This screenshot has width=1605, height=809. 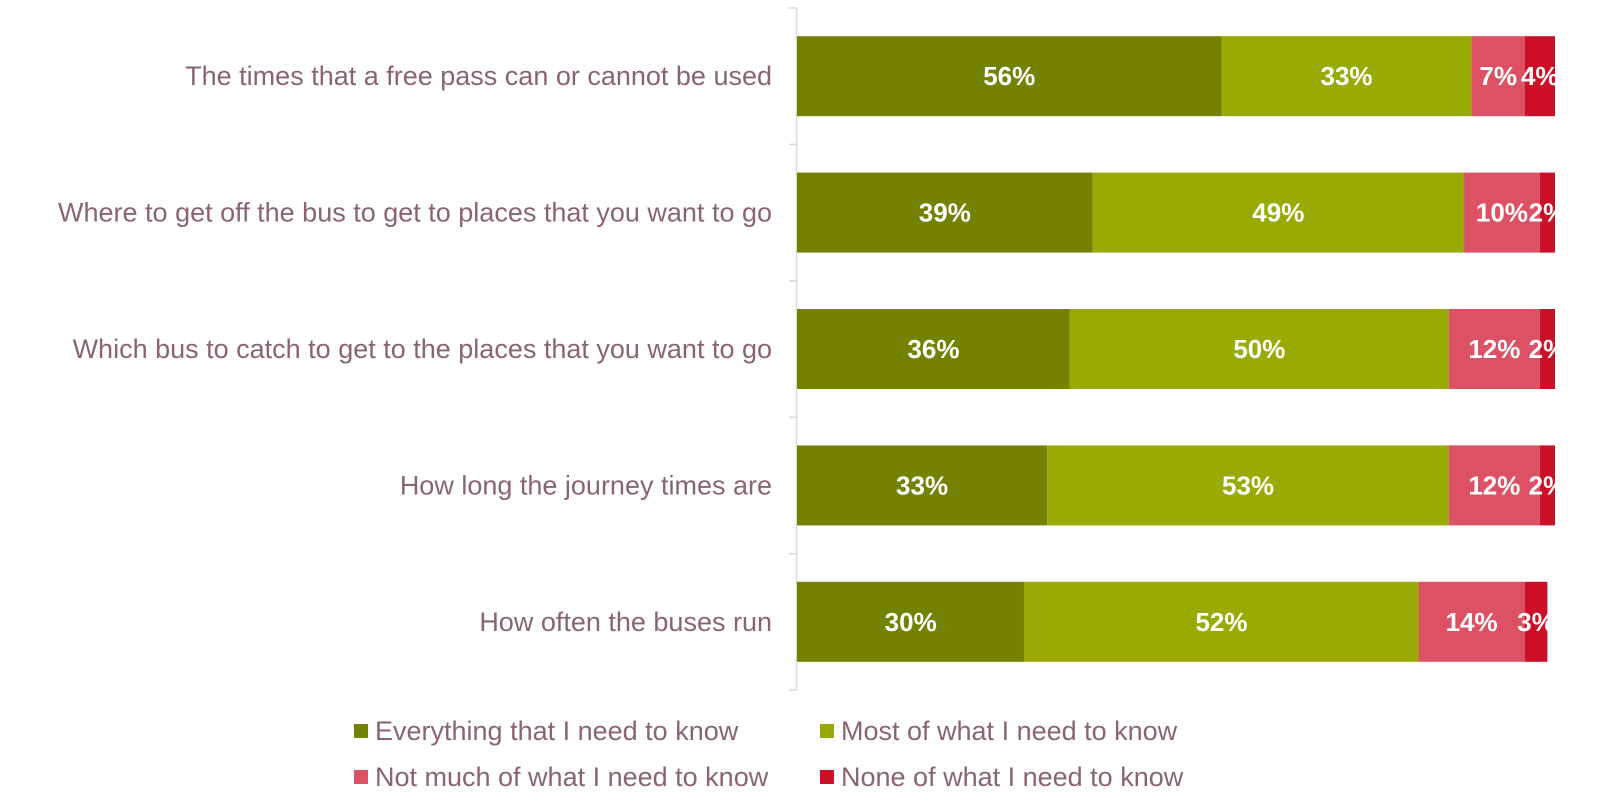 What do you see at coordinates (557, 731) in the screenshot?
I see `legend-label: Everything that I need to know` at bounding box center [557, 731].